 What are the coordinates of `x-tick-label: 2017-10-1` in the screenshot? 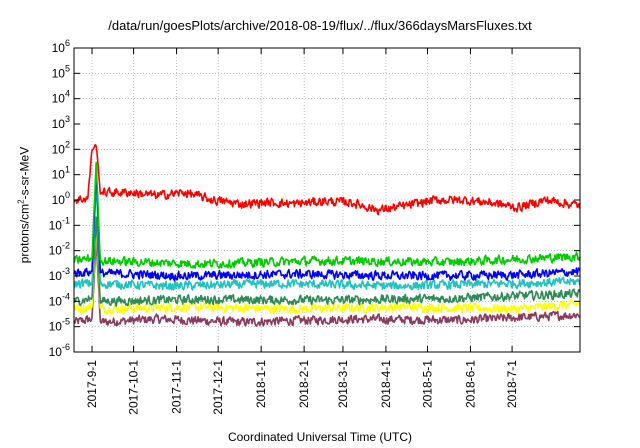 It's located at (134, 387).